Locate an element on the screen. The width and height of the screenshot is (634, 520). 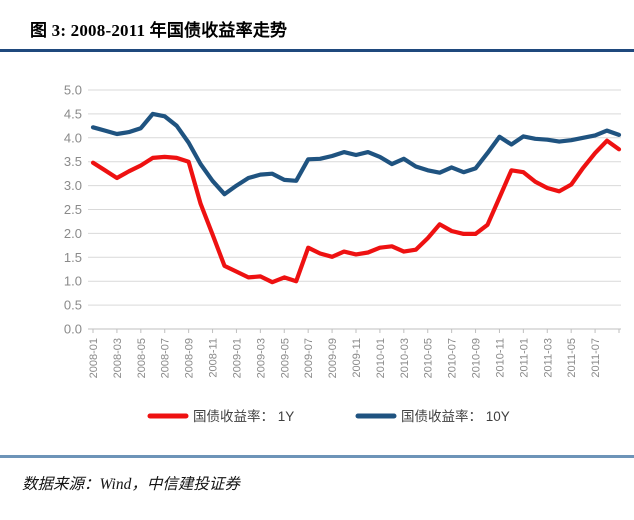
x-axis-label: 2010-03 is located at coordinates (405, 358).